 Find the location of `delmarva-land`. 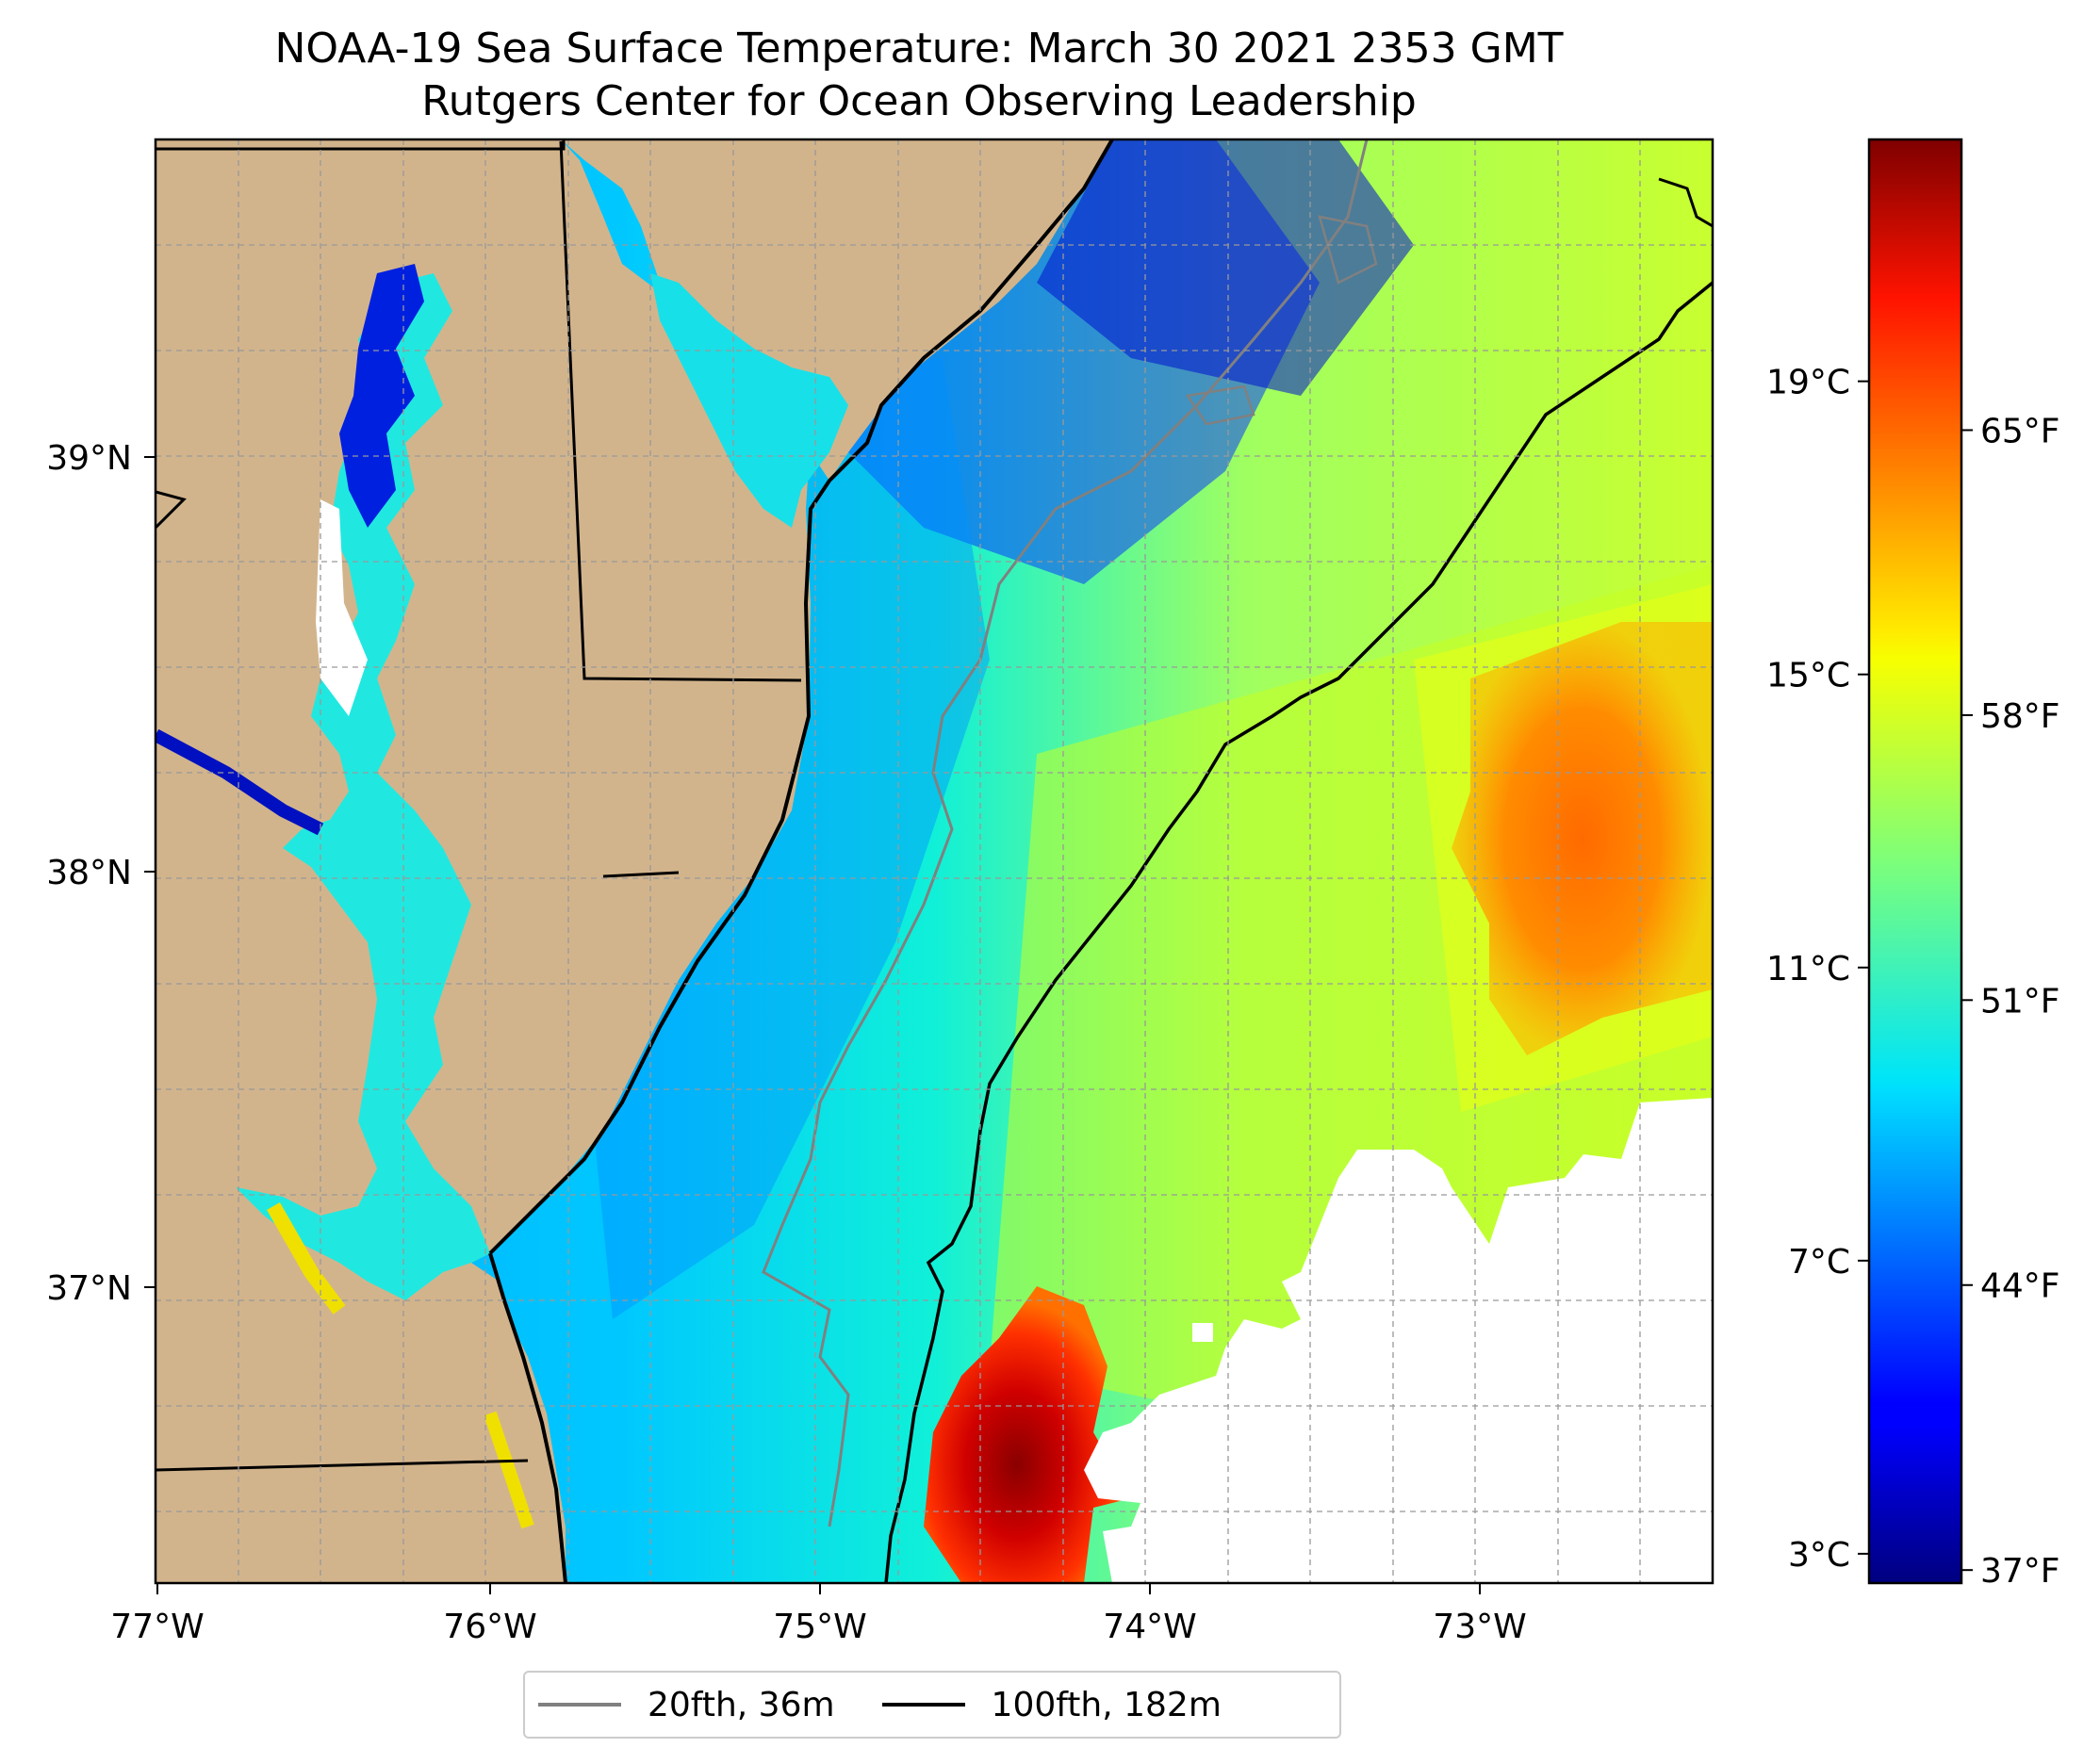

delmarva-land is located at coordinates (836, 310).